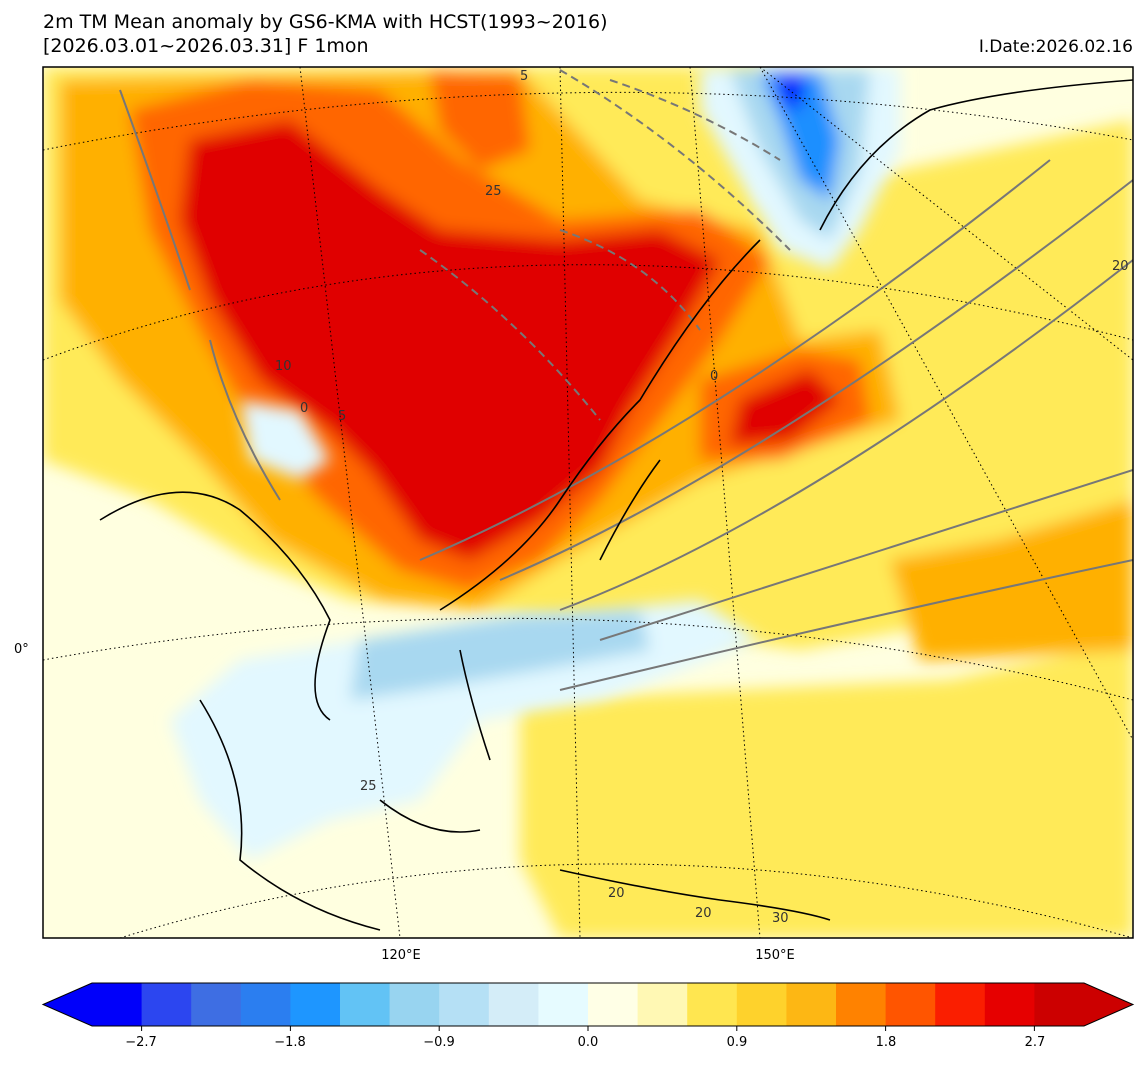  Describe the element at coordinates (588, 1042) in the screenshot. I see `colorbar-tick-label: 0.0` at that location.